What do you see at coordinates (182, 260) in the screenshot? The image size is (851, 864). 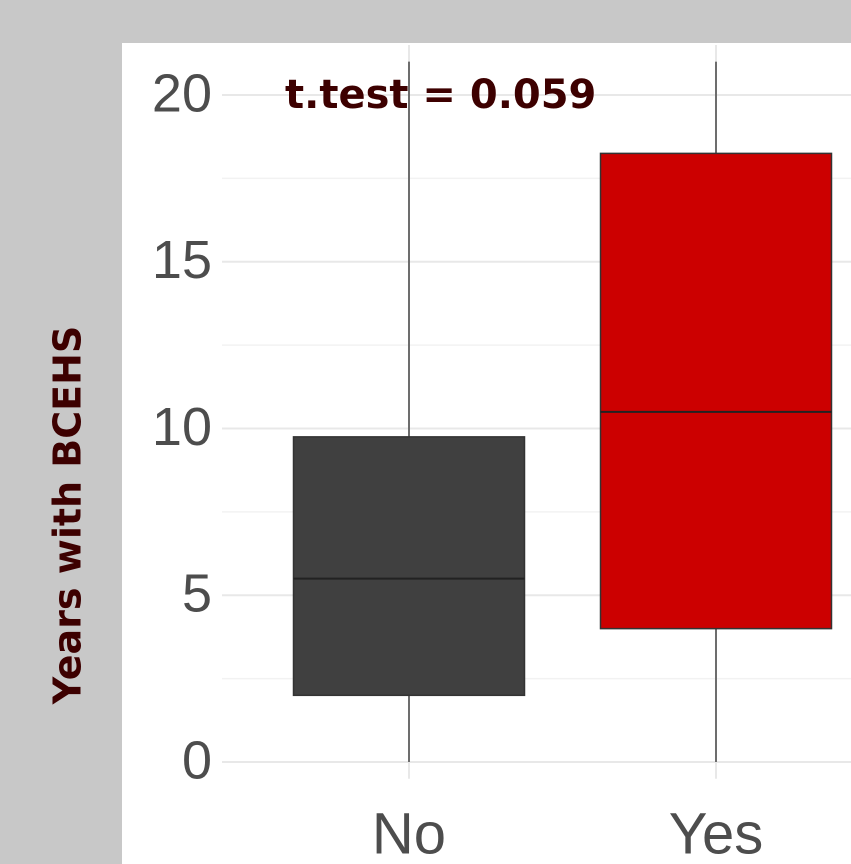 I see `y-tick-label: 15` at bounding box center [182, 260].